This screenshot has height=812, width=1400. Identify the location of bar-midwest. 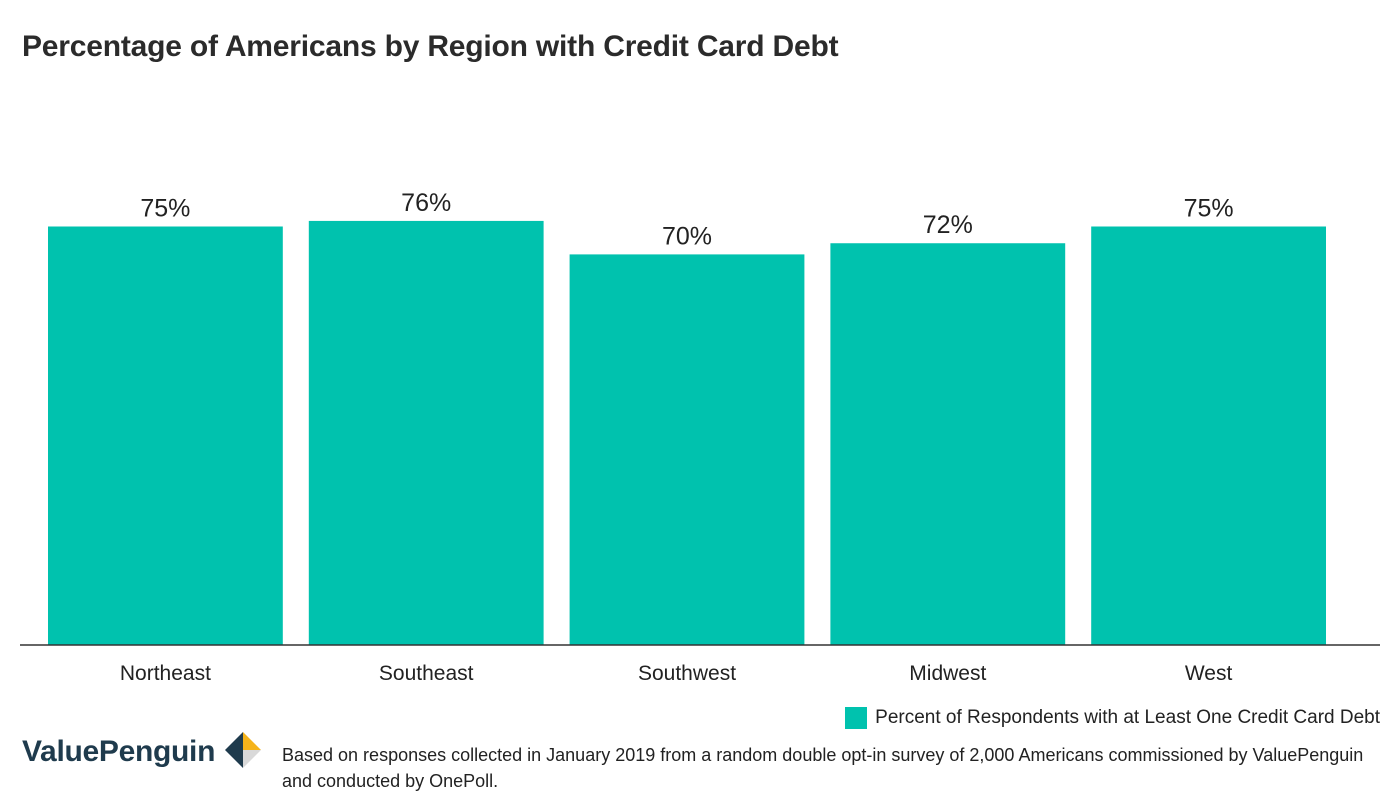
(948, 444).